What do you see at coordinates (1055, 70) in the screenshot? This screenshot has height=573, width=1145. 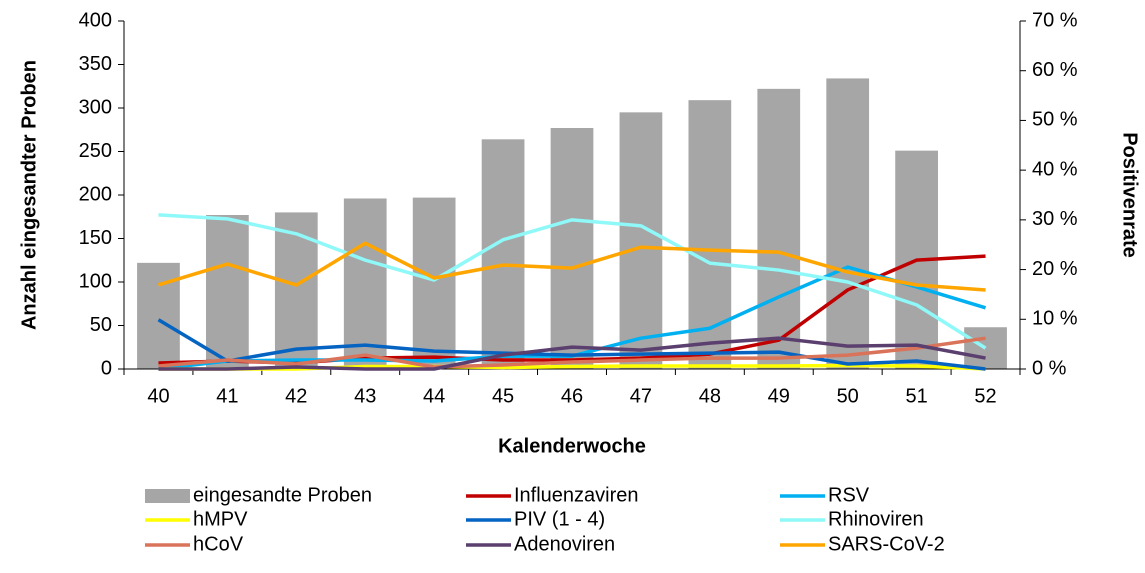 I see `y2-tick-label: 60 %` at bounding box center [1055, 70].